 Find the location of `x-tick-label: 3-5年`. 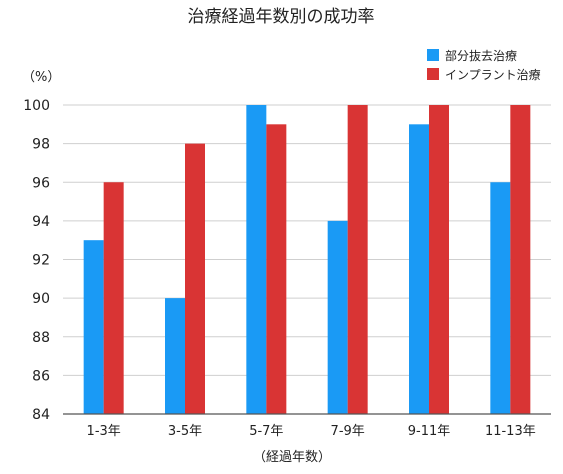

x-tick-label: 3-5年 is located at coordinates (185, 431).